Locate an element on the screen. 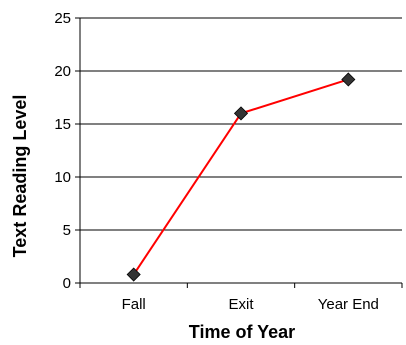  y-tick-label-10: 10 is located at coordinates (62, 177).